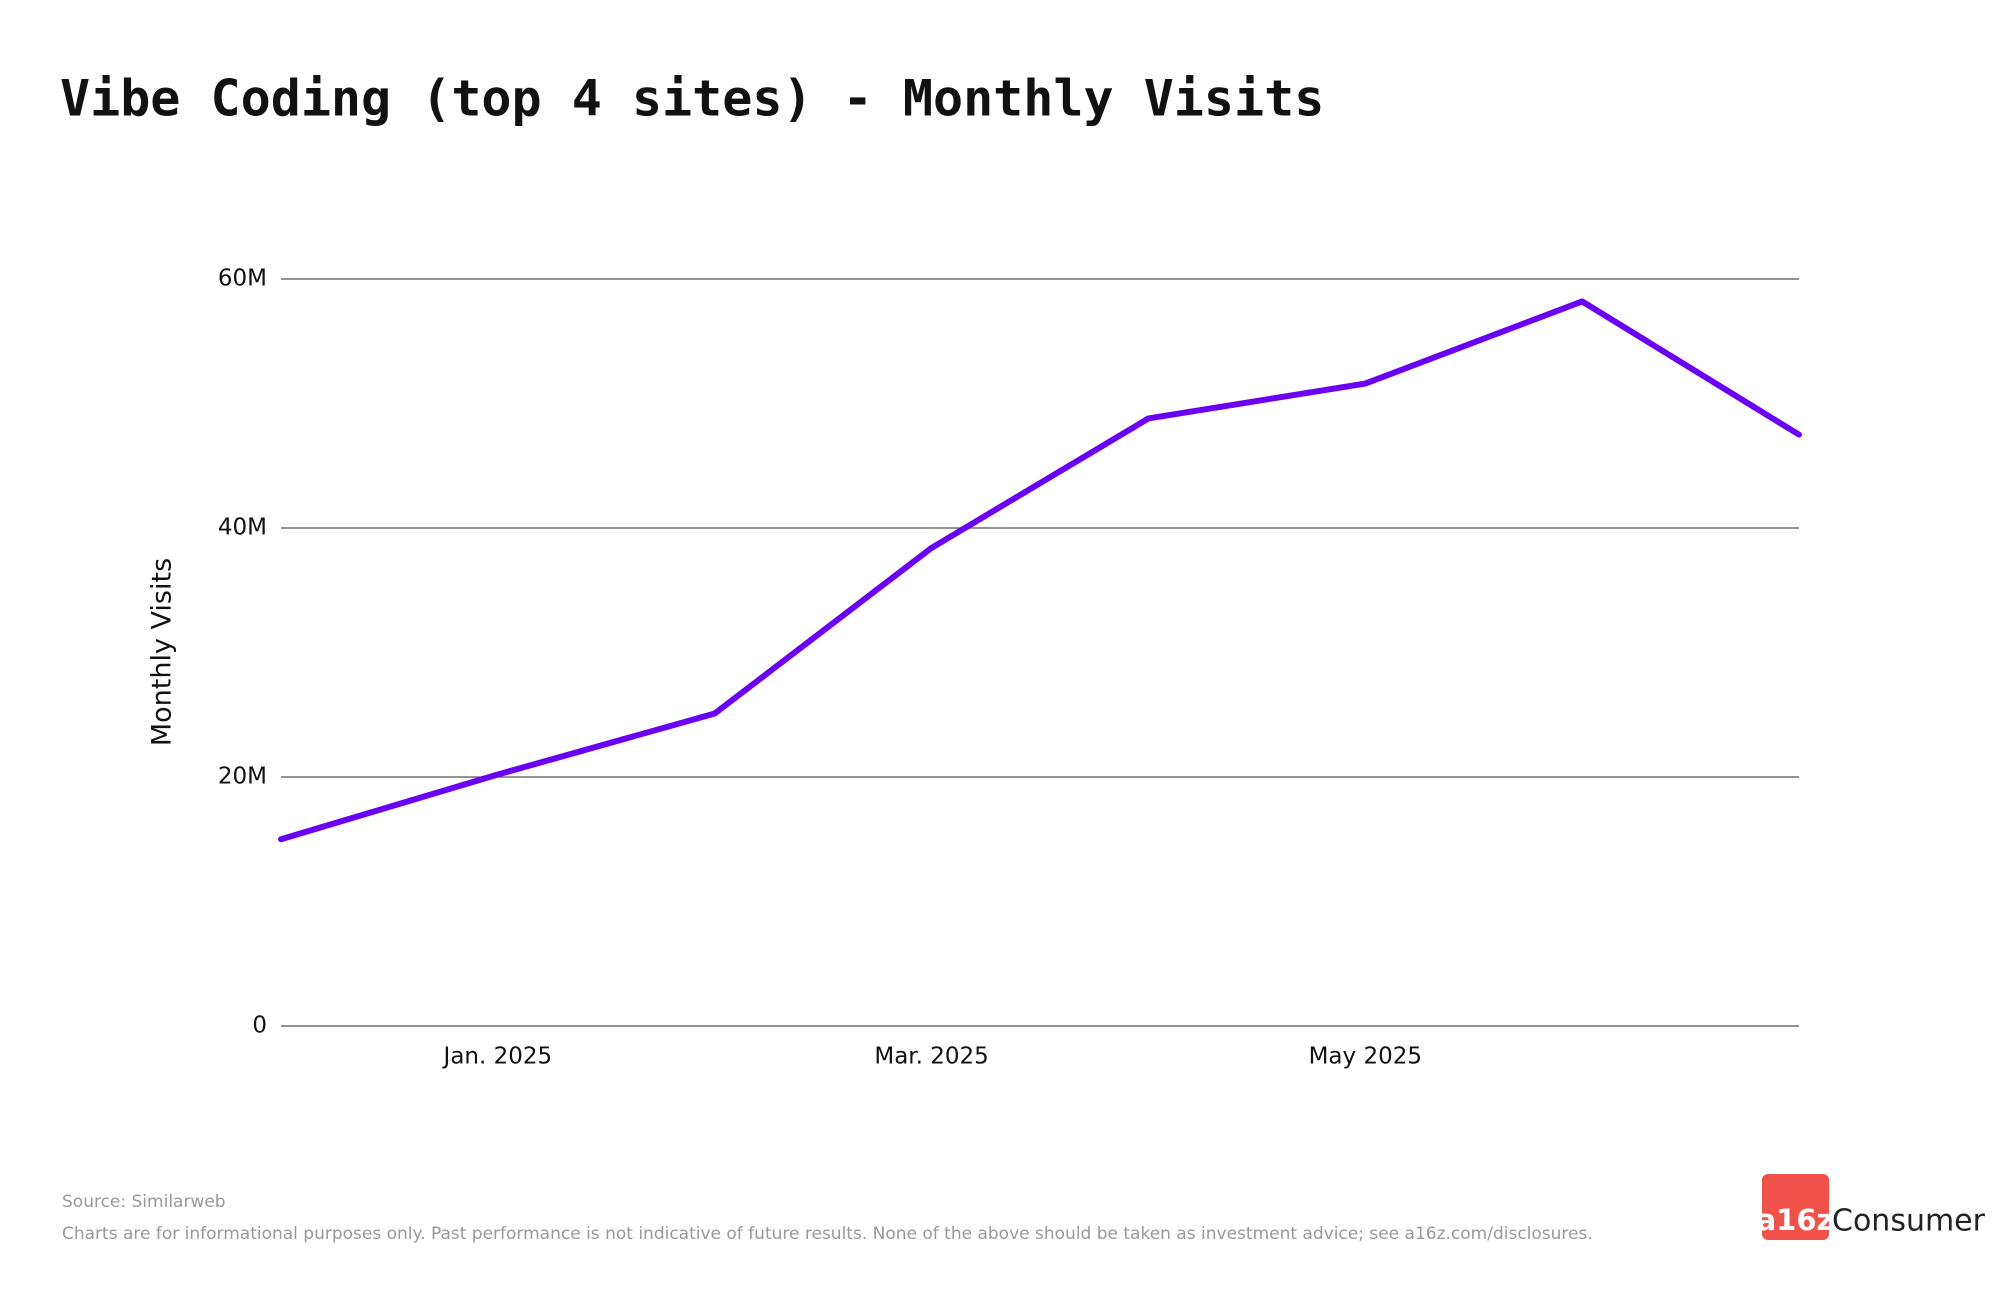 This screenshot has width=2000, height=1289. Describe the element at coordinates (242, 279) in the screenshot. I see `y-tick-label: 60M` at that location.